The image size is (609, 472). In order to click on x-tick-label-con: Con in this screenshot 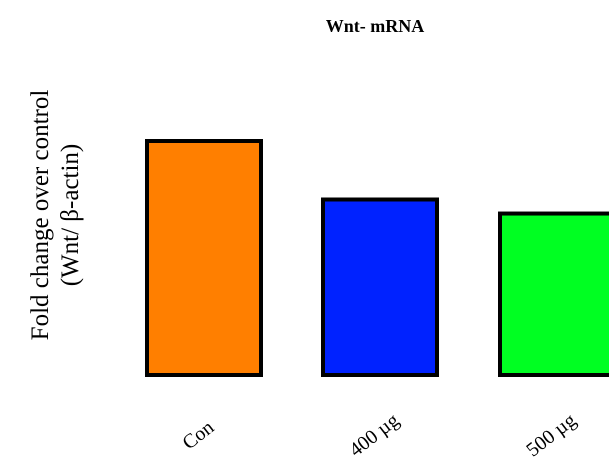, I will do `click(198, 435)`.